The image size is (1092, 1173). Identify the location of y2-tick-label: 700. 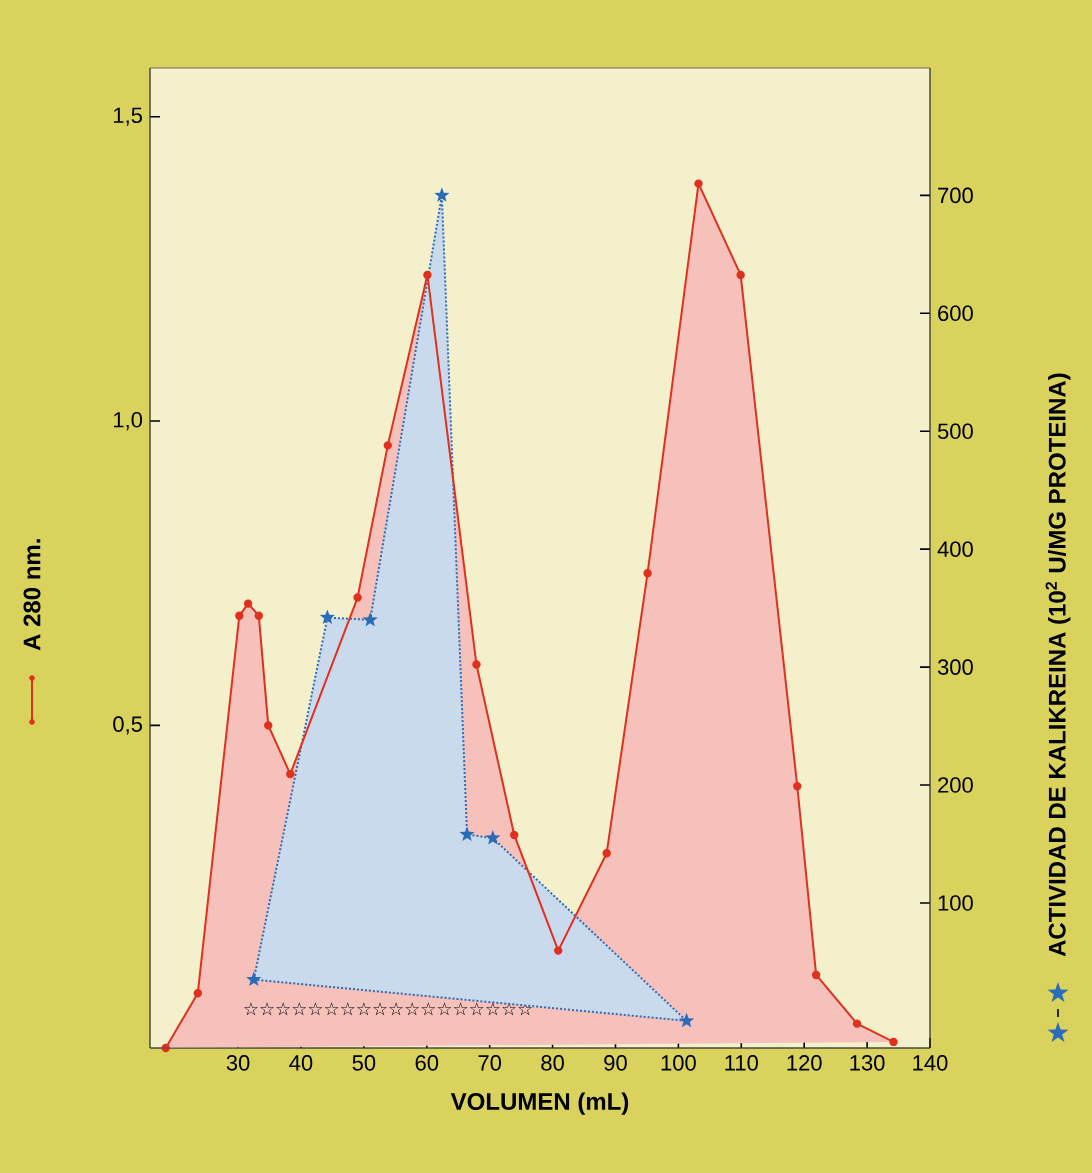
(955, 195).